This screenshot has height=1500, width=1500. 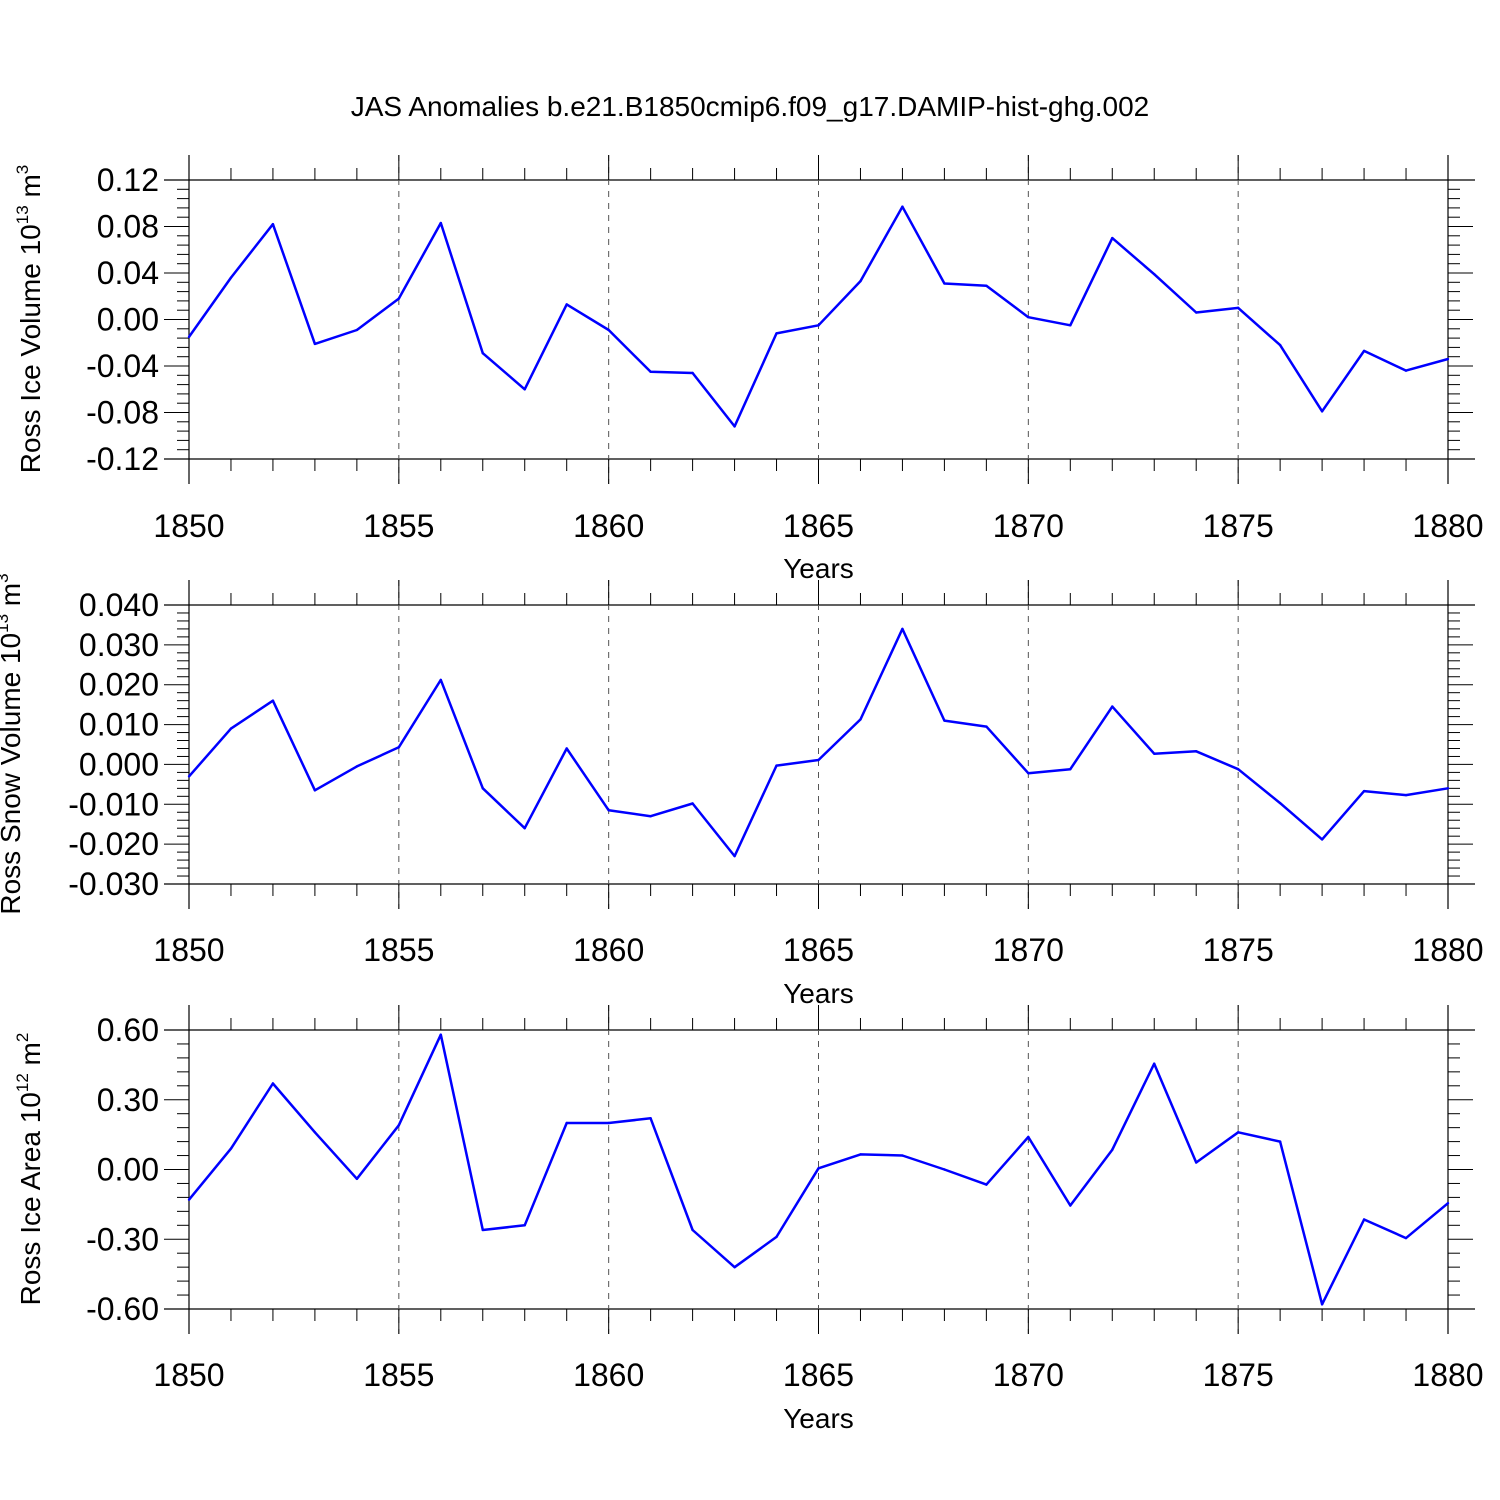 What do you see at coordinates (6, 623) in the screenshot?
I see `y-axis-label-exponent: 13` at bounding box center [6, 623].